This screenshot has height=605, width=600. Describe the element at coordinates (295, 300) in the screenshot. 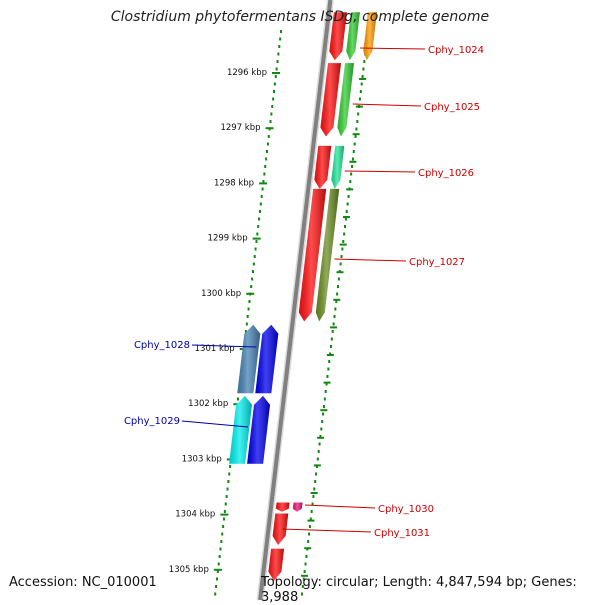

I see `genome-backbone` at that location.